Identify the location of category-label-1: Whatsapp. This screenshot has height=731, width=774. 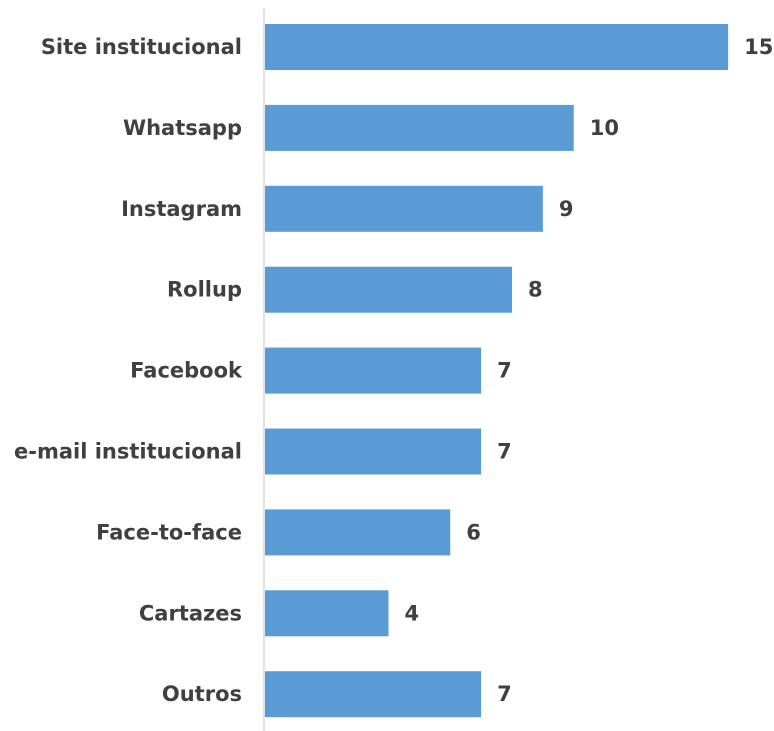
(182, 128).